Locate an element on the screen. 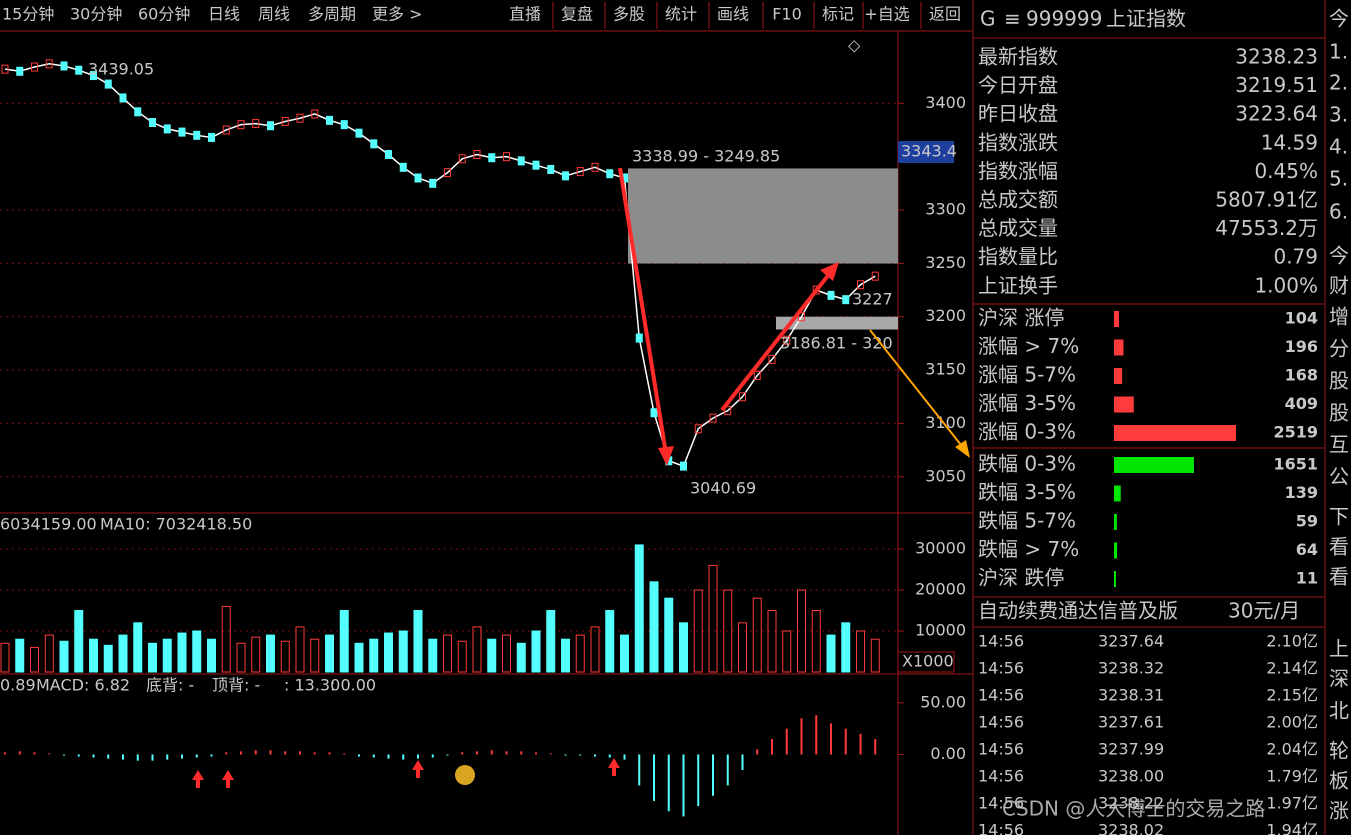 The width and height of the screenshot is (1351, 835). side-item: 公 is located at coordinates (1339, 477).